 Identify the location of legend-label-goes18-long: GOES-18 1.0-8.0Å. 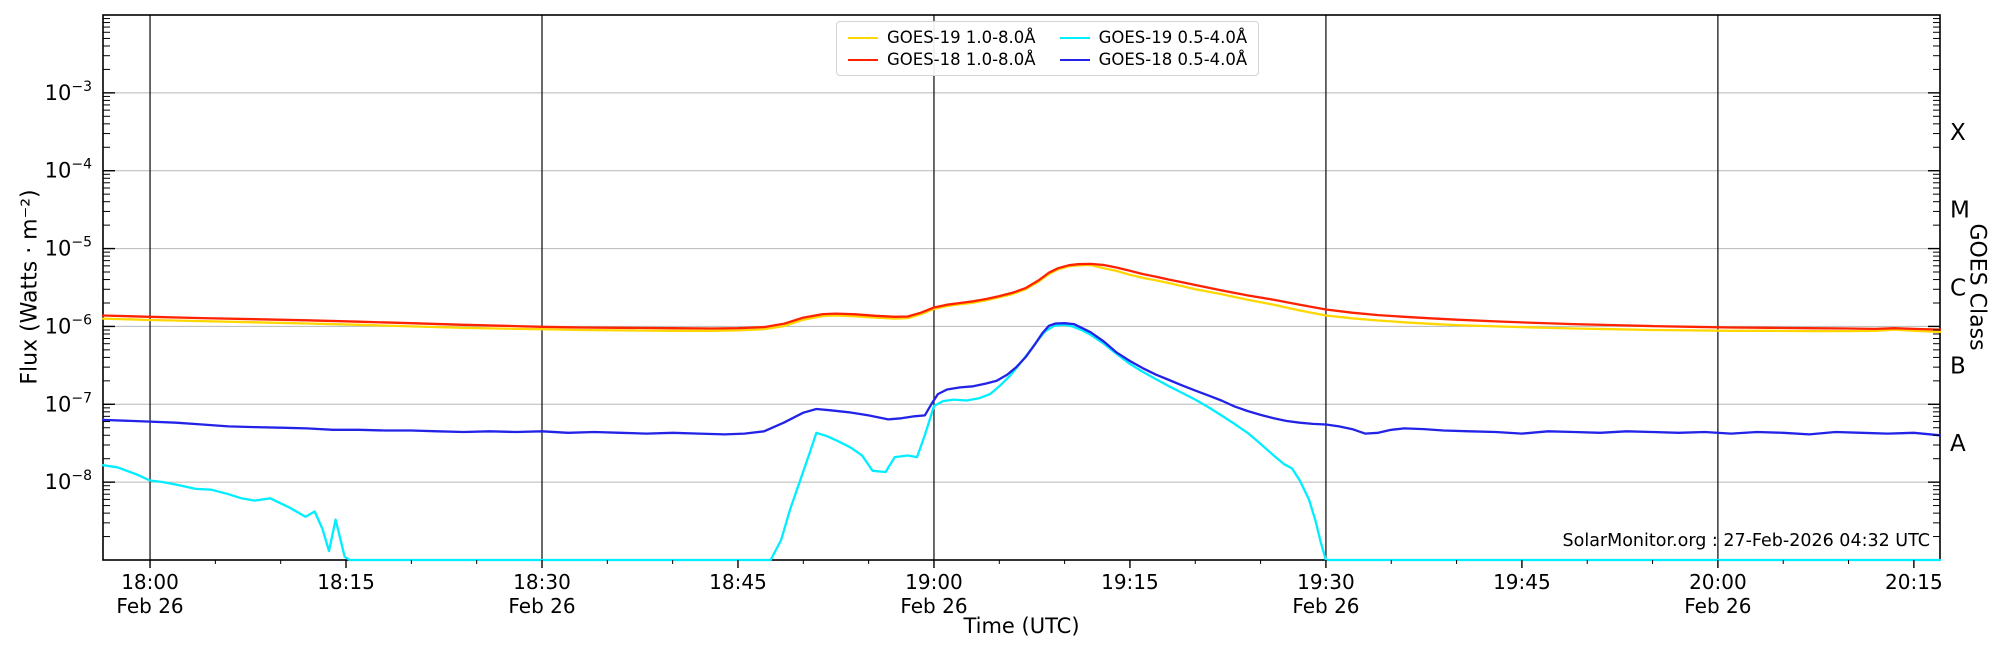
(961, 59).